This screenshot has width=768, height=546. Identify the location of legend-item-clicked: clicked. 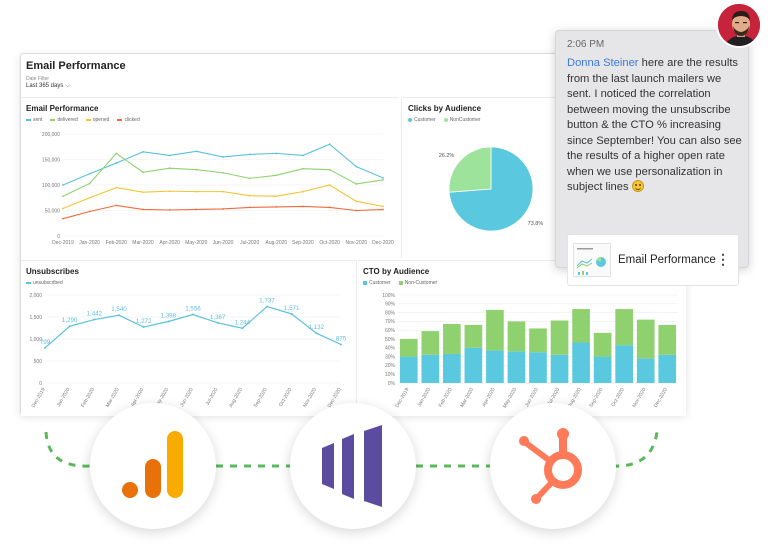
(128, 120).